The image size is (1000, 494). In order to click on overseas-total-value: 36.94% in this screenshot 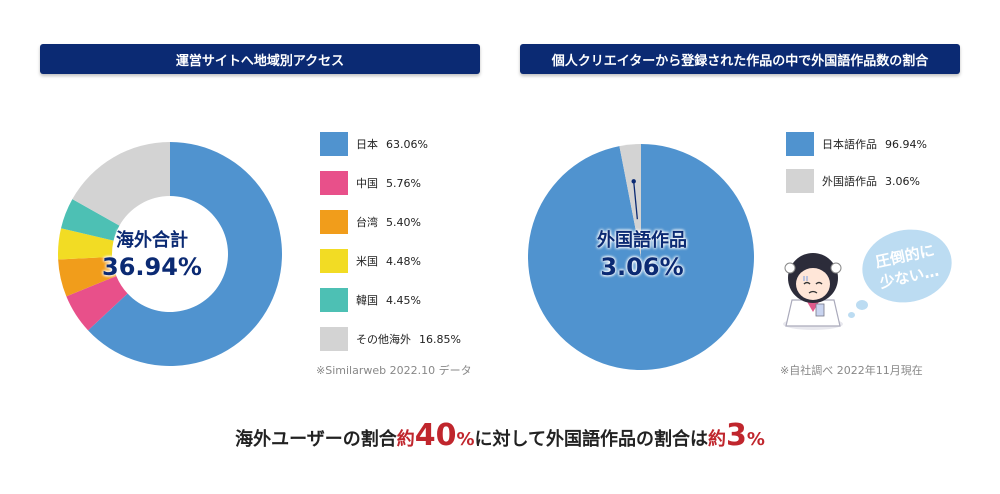, I will do `click(152, 267)`.